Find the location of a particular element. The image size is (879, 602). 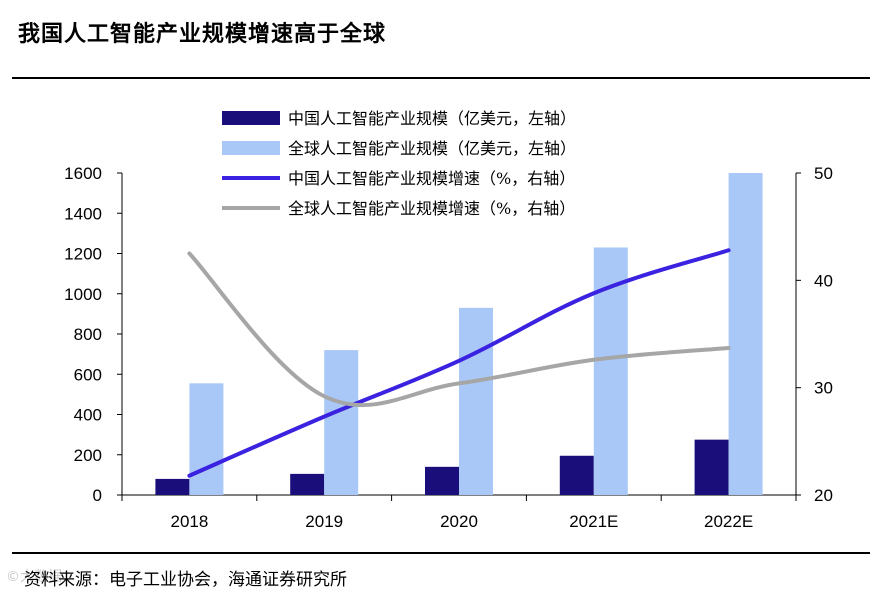

x-tick-label: 2019 is located at coordinates (324, 521).